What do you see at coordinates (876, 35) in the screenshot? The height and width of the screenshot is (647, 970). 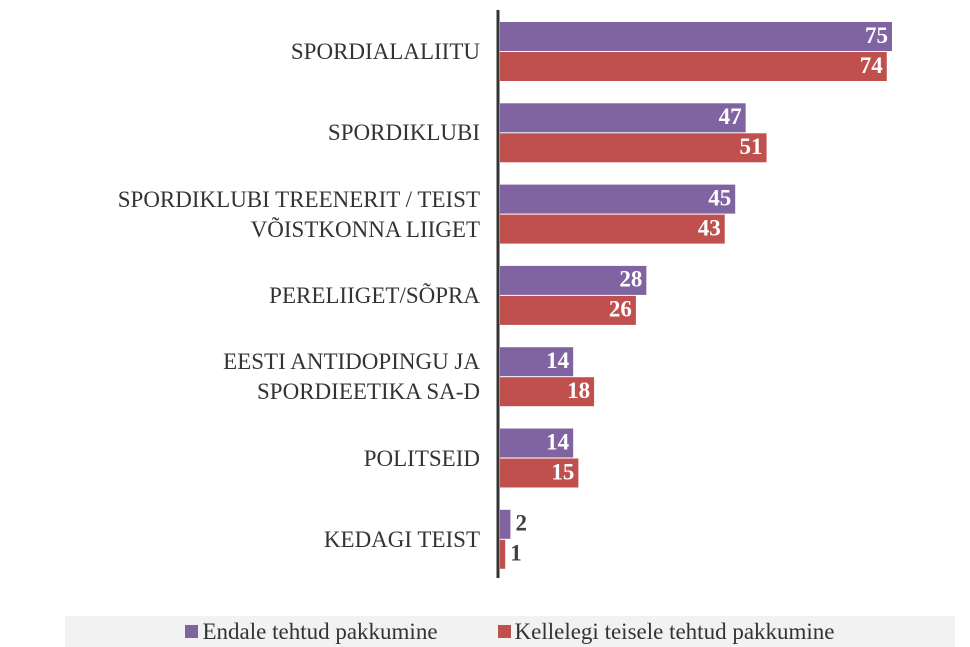 I see `value-label: 75` at bounding box center [876, 35].